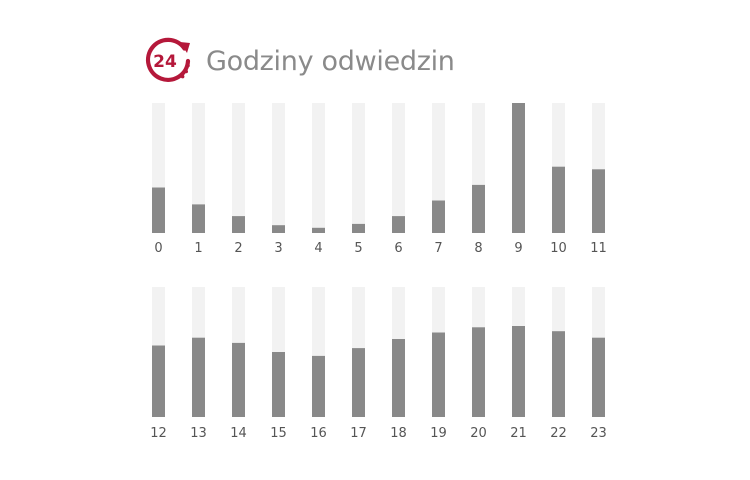 This screenshot has height=480, width=750. Describe the element at coordinates (318, 433) in the screenshot. I see `tick-label-hour-16: 16` at that location.